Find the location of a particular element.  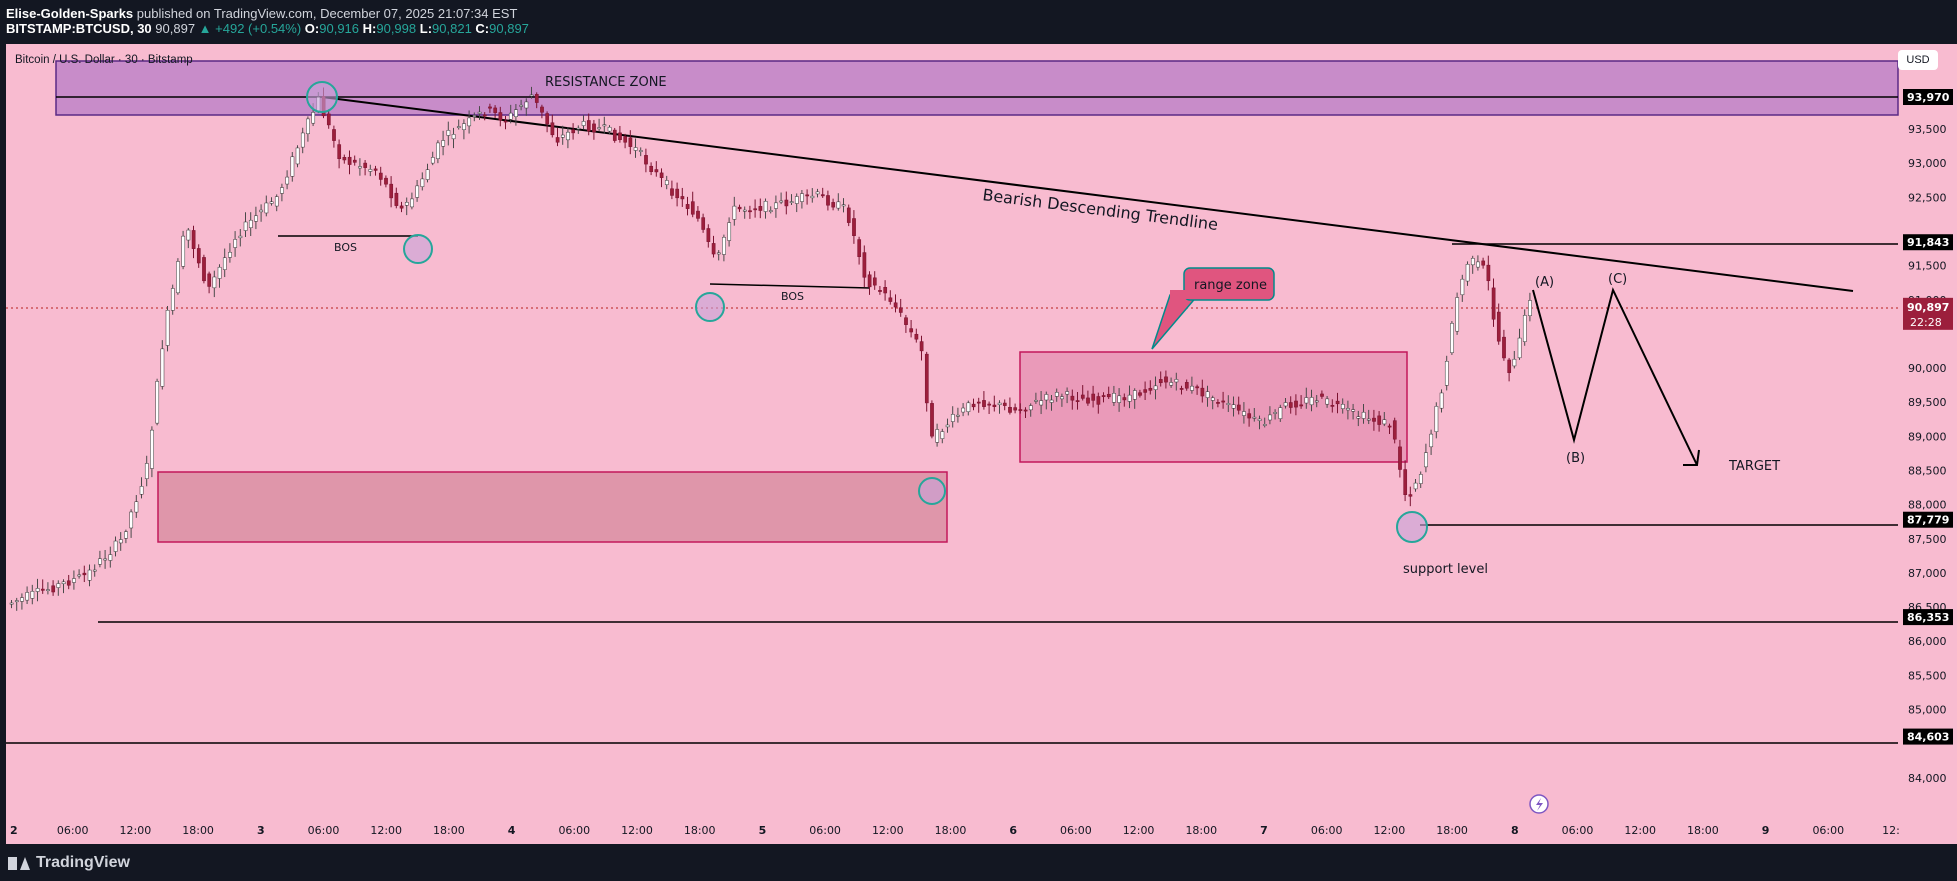

publisher-name: Elise-Golden-Sparks is located at coordinates (70, 13).